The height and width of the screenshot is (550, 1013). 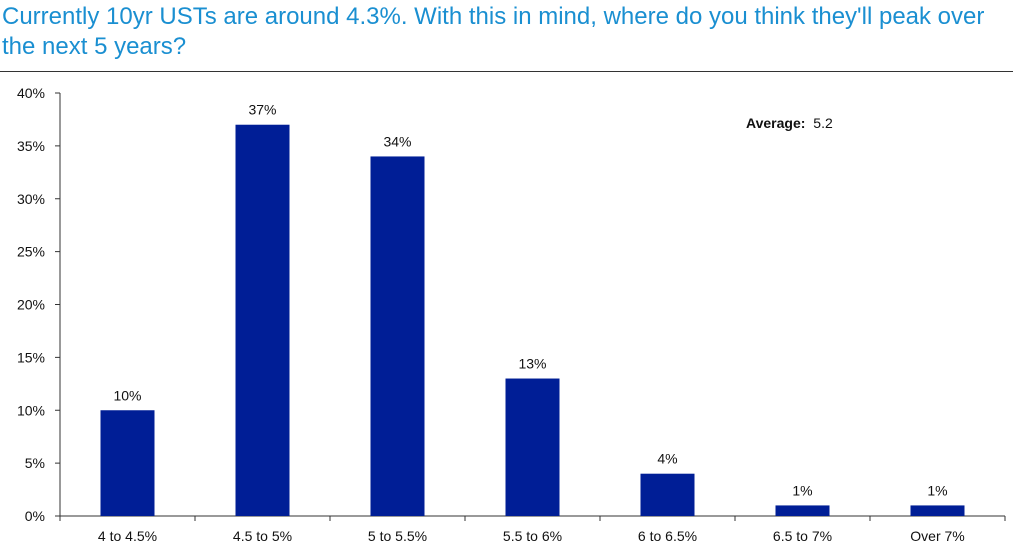 I want to click on y-tick-label: 20%, so click(x=31, y=305).